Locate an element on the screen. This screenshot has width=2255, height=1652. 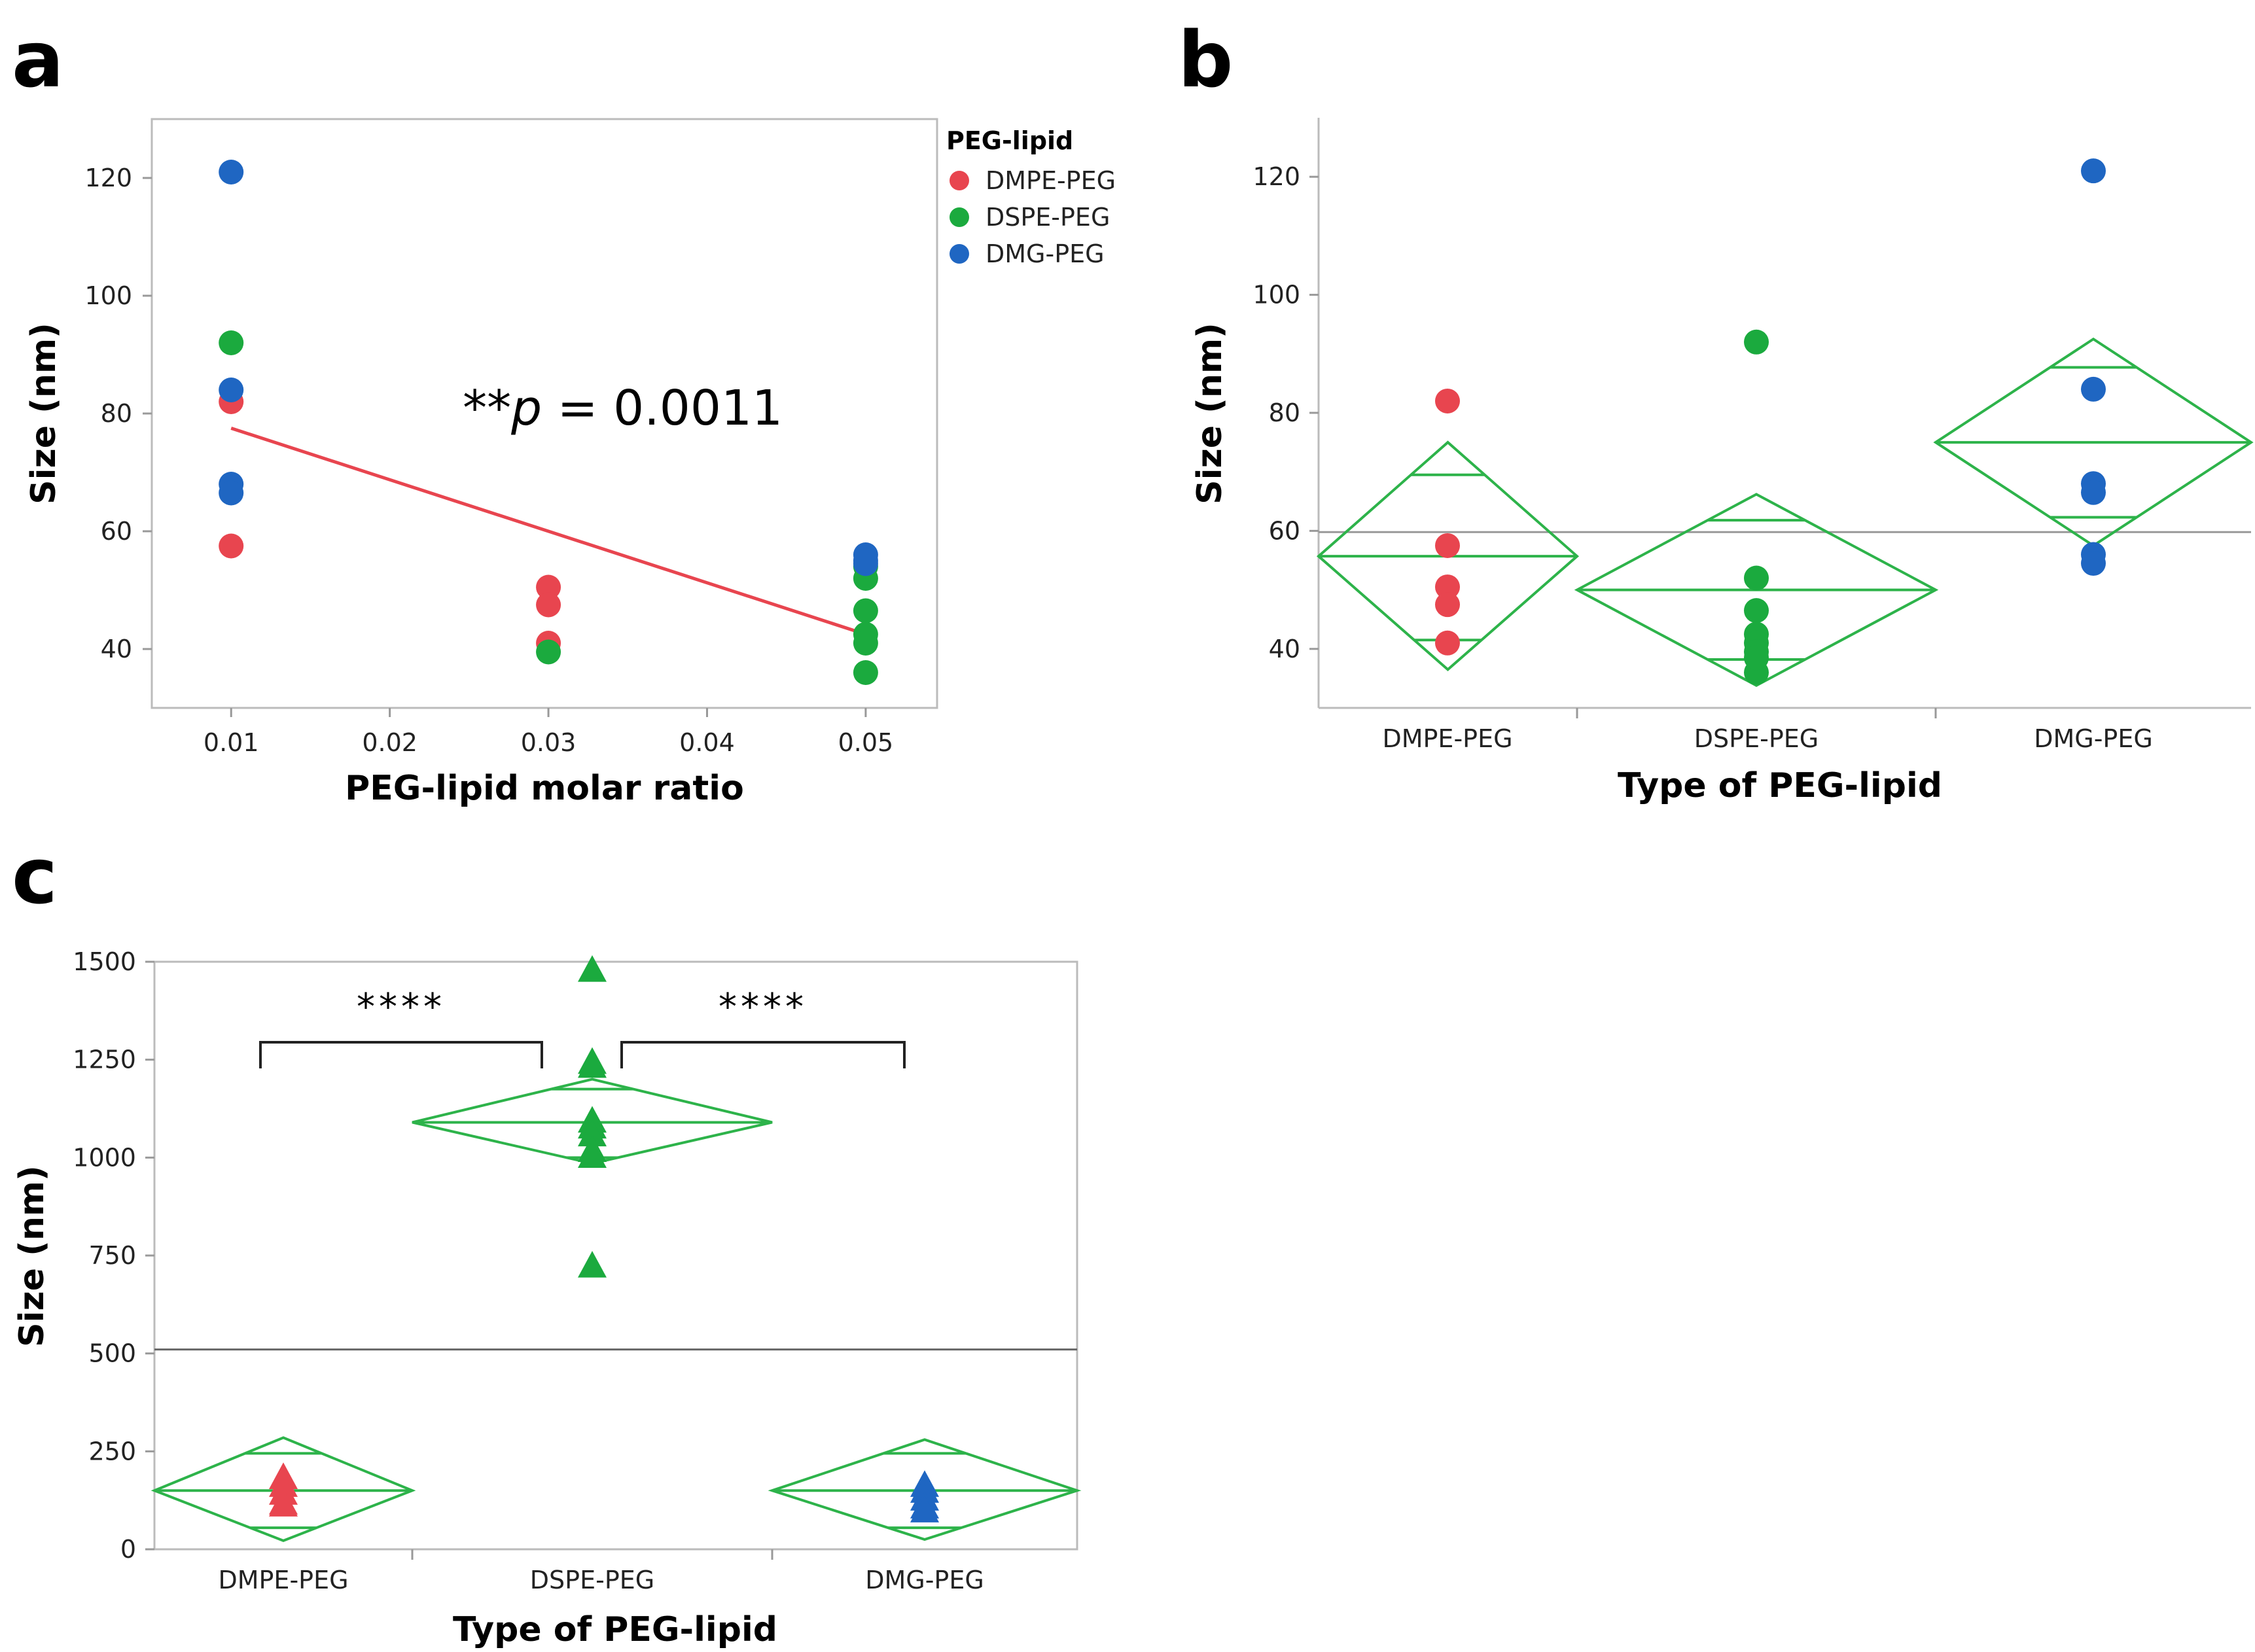
p-value-annotation: **p = 0.0011 is located at coordinates (623, 408).